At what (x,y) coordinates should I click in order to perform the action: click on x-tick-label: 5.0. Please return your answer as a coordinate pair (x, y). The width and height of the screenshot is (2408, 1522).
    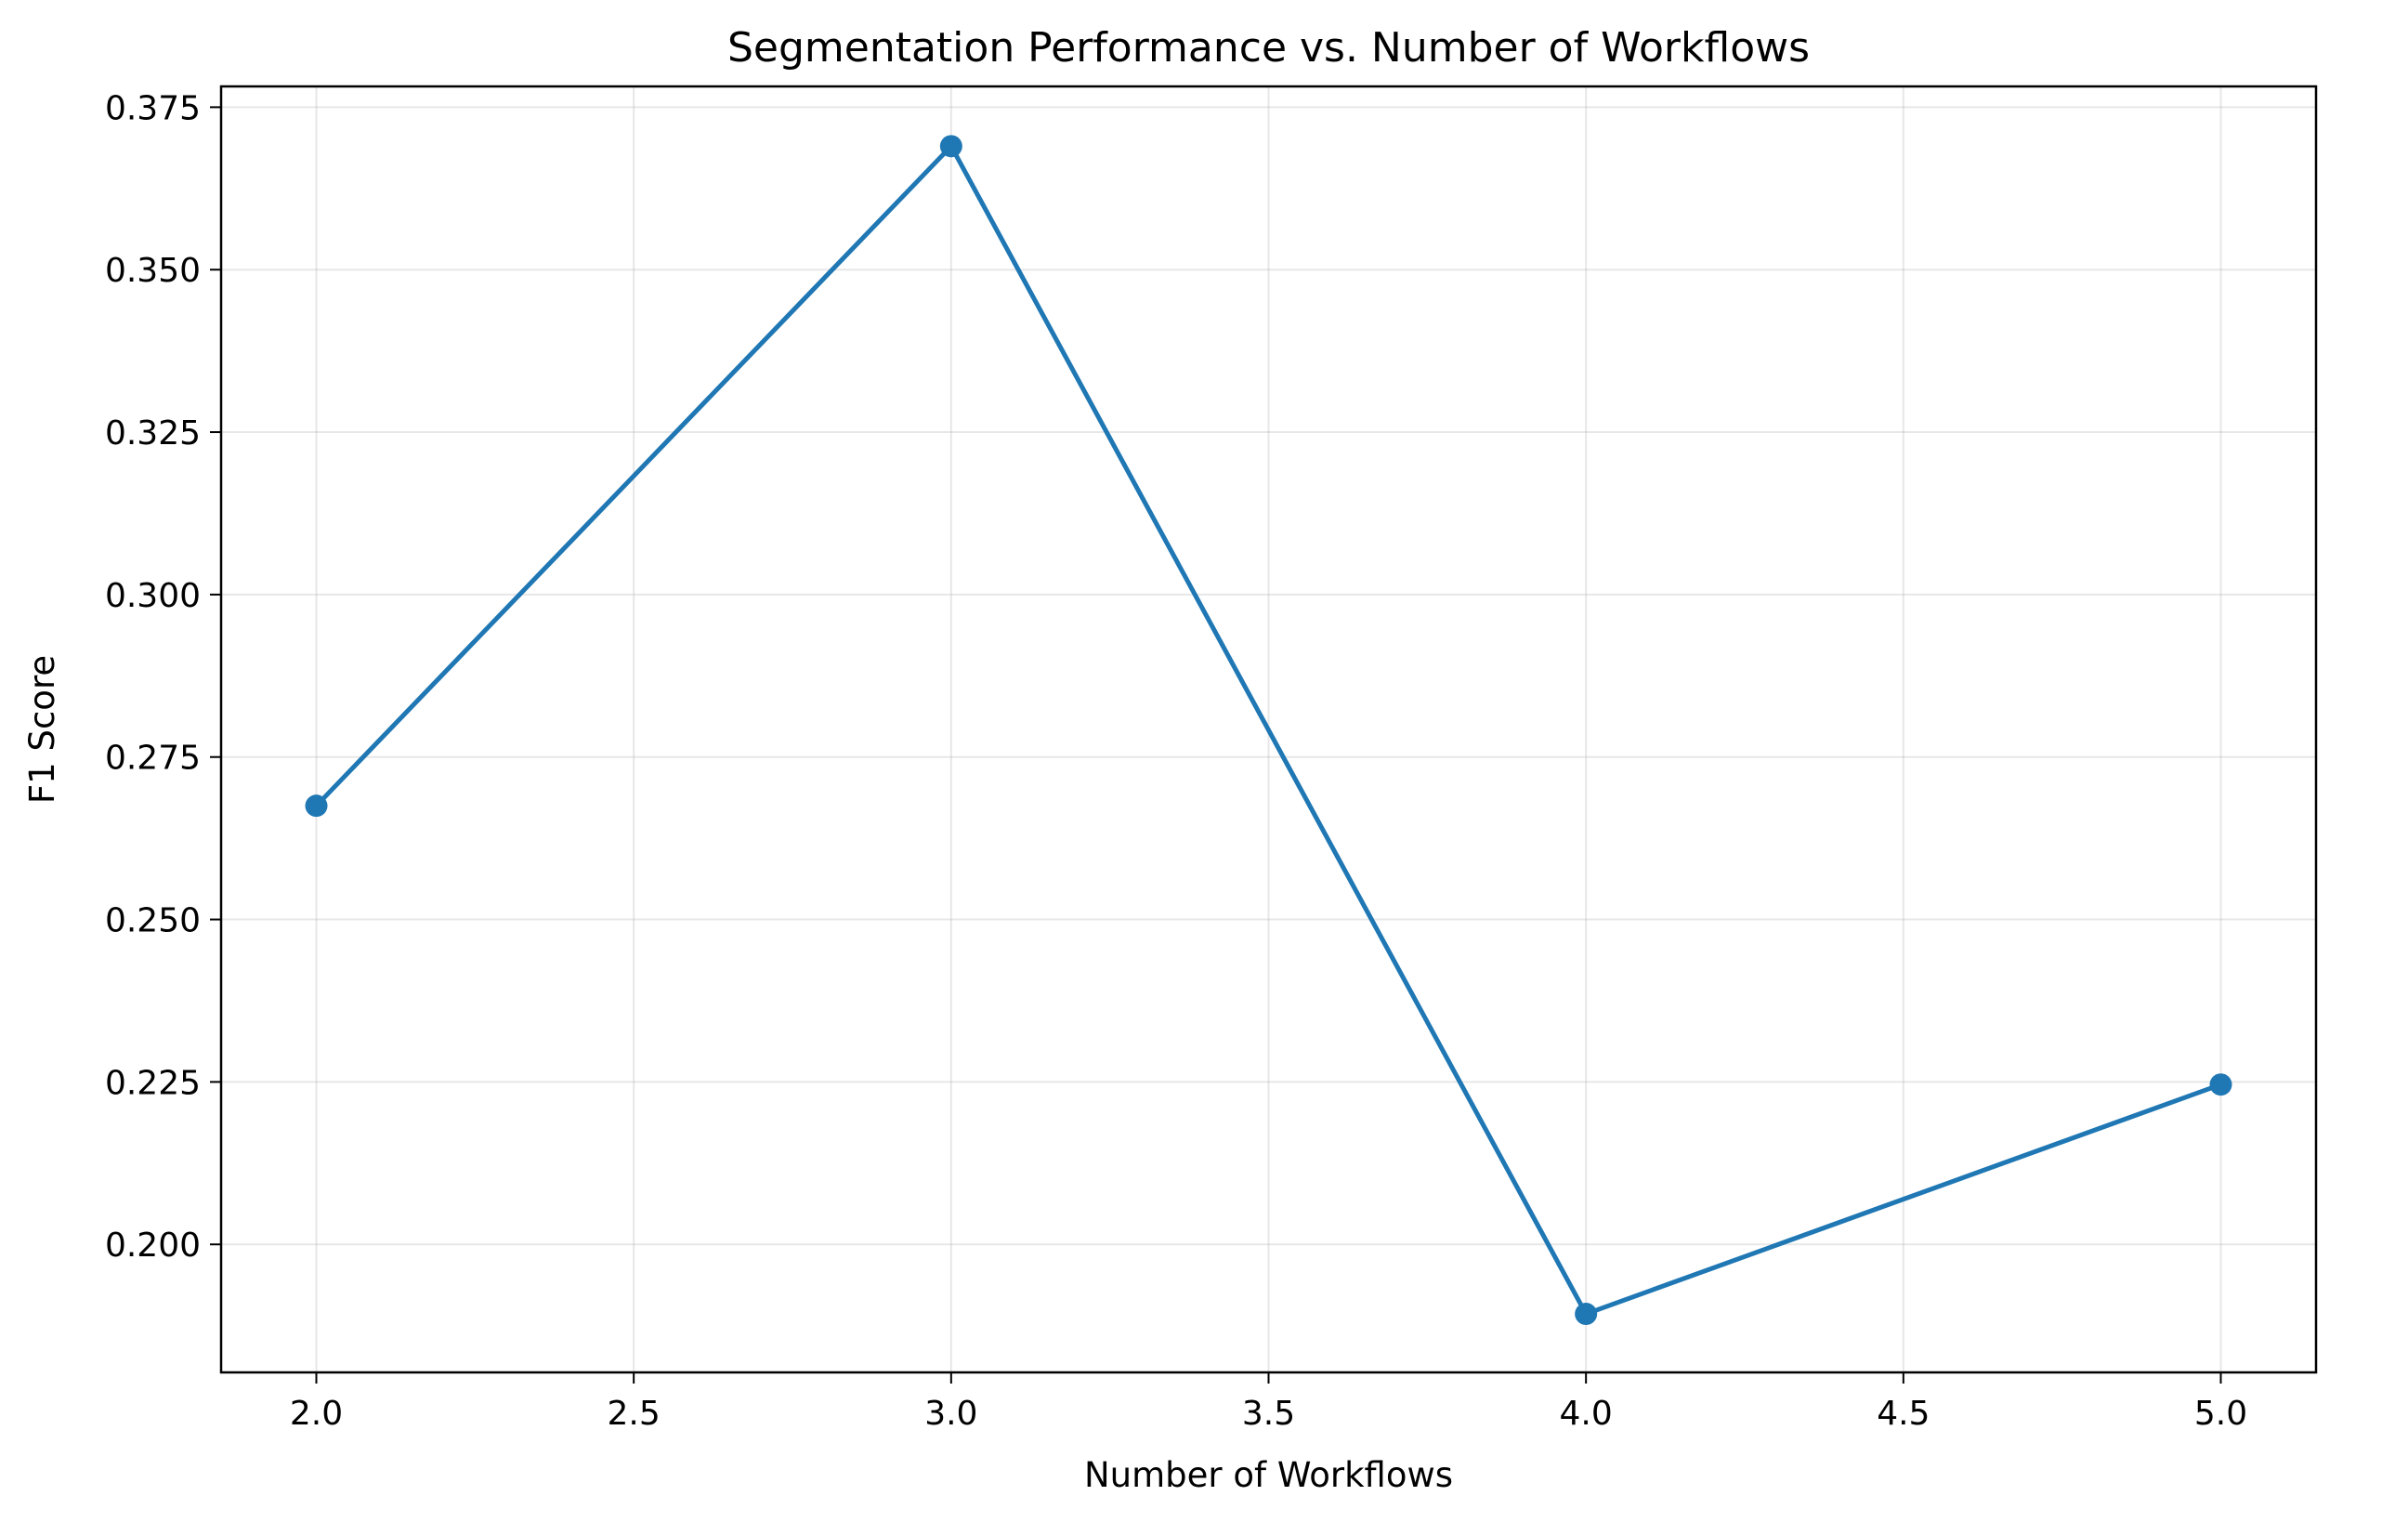
    Looking at the image, I should click on (2220, 1414).